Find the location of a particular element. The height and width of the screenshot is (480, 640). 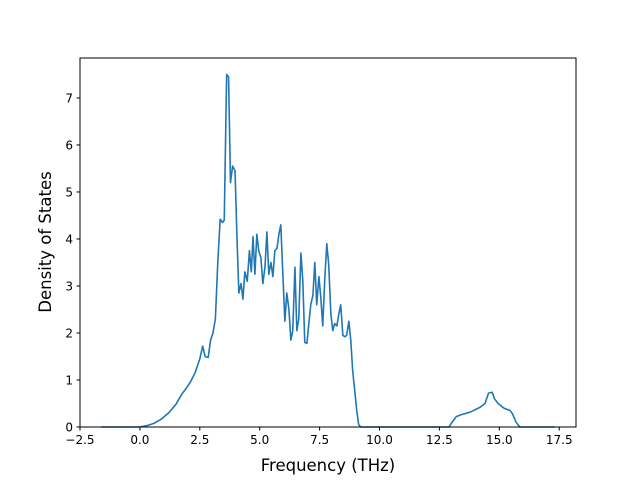

y-axis-ticks: 0 1 2 3 4 5 6 7 is located at coordinates (72, 262).